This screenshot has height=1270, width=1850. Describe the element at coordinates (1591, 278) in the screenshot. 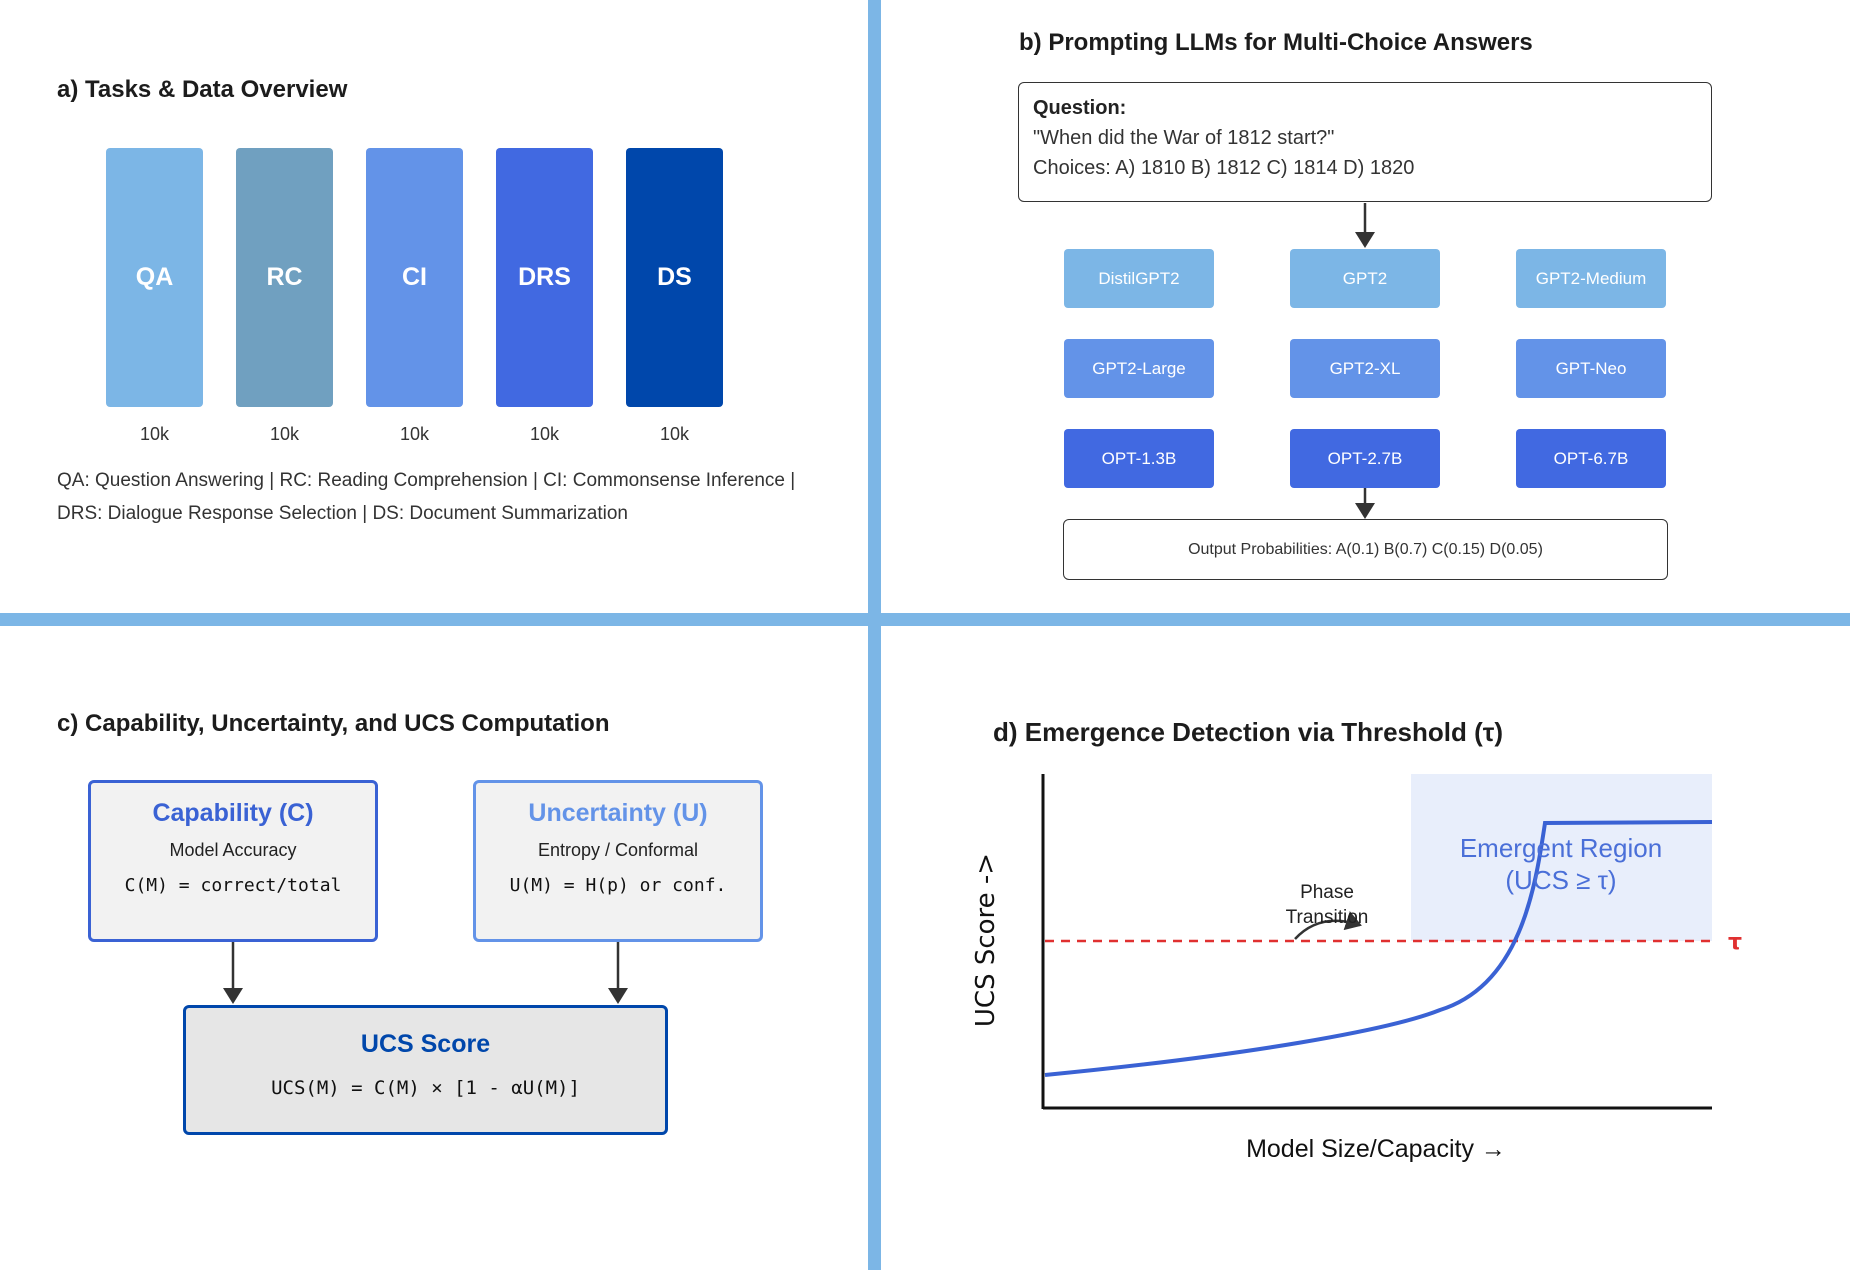

I see `model-box-gpt2-medium: GPT2-Medium` at that location.